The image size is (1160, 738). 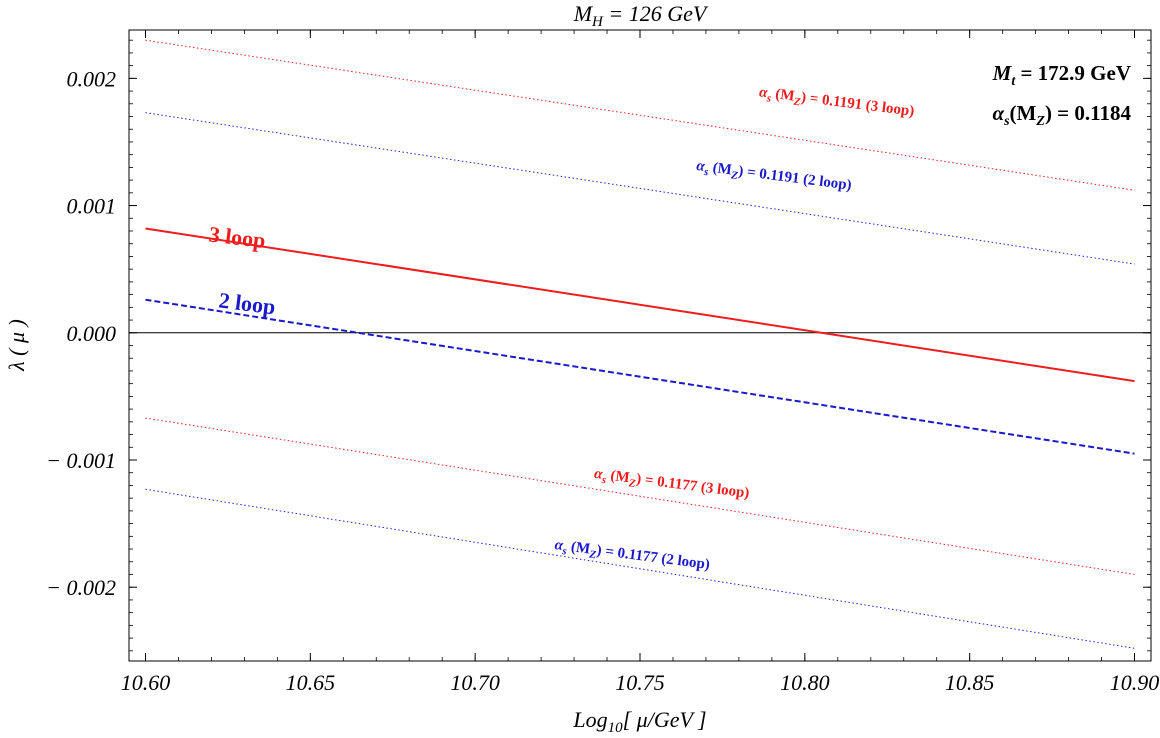 What do you see at coordinates (1061, 115) in the screenshot?
I see `legend-alpha-s: αs(MZ) = 0.1184` at bounding box center [1061, 115].